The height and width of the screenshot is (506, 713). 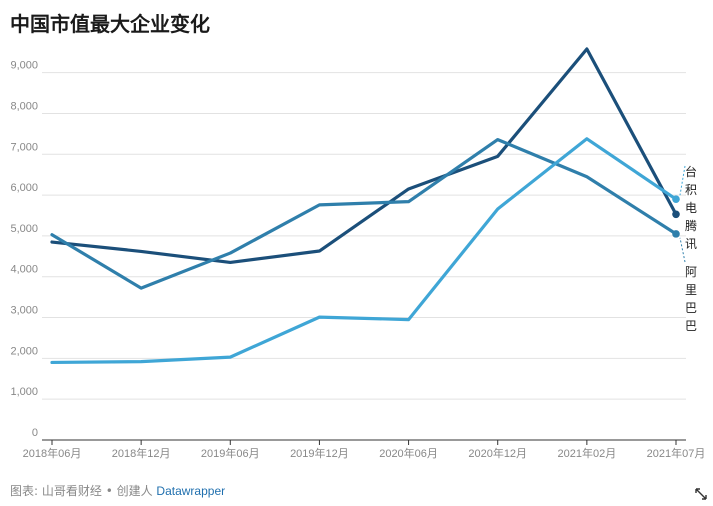 I want to click on chart-footer: 图表: 山哥看财经 • 创建人 Datawrapper, so click(x=117, y=490).